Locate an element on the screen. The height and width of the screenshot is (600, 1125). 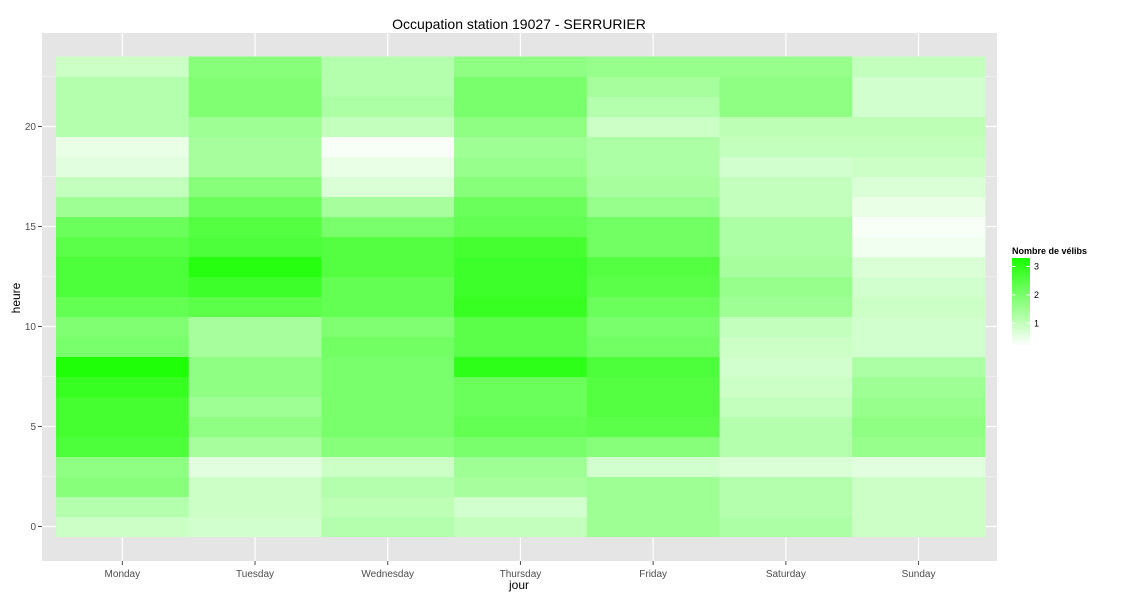
color-legend: Nombre de vélibs 1 2 3 is located at coordinates (1049, 296).